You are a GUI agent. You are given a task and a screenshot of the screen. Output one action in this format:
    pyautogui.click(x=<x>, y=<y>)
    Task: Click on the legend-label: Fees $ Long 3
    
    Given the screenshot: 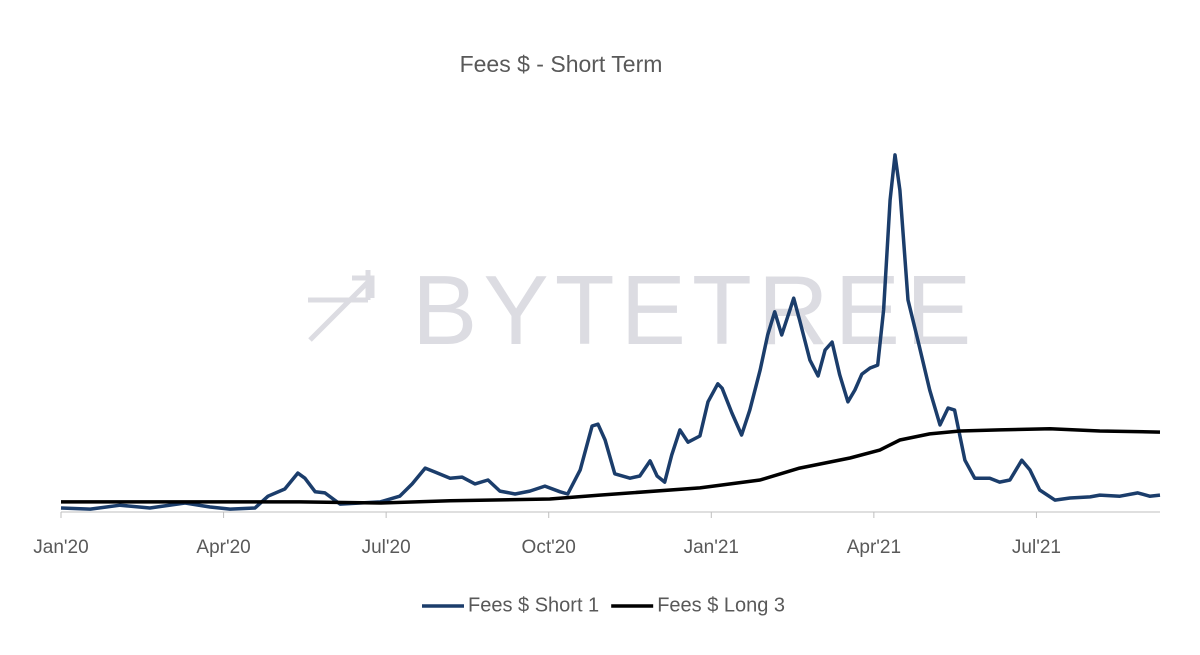 What is the action you would take?
    pyautogui.click(x=721, y=605)
    